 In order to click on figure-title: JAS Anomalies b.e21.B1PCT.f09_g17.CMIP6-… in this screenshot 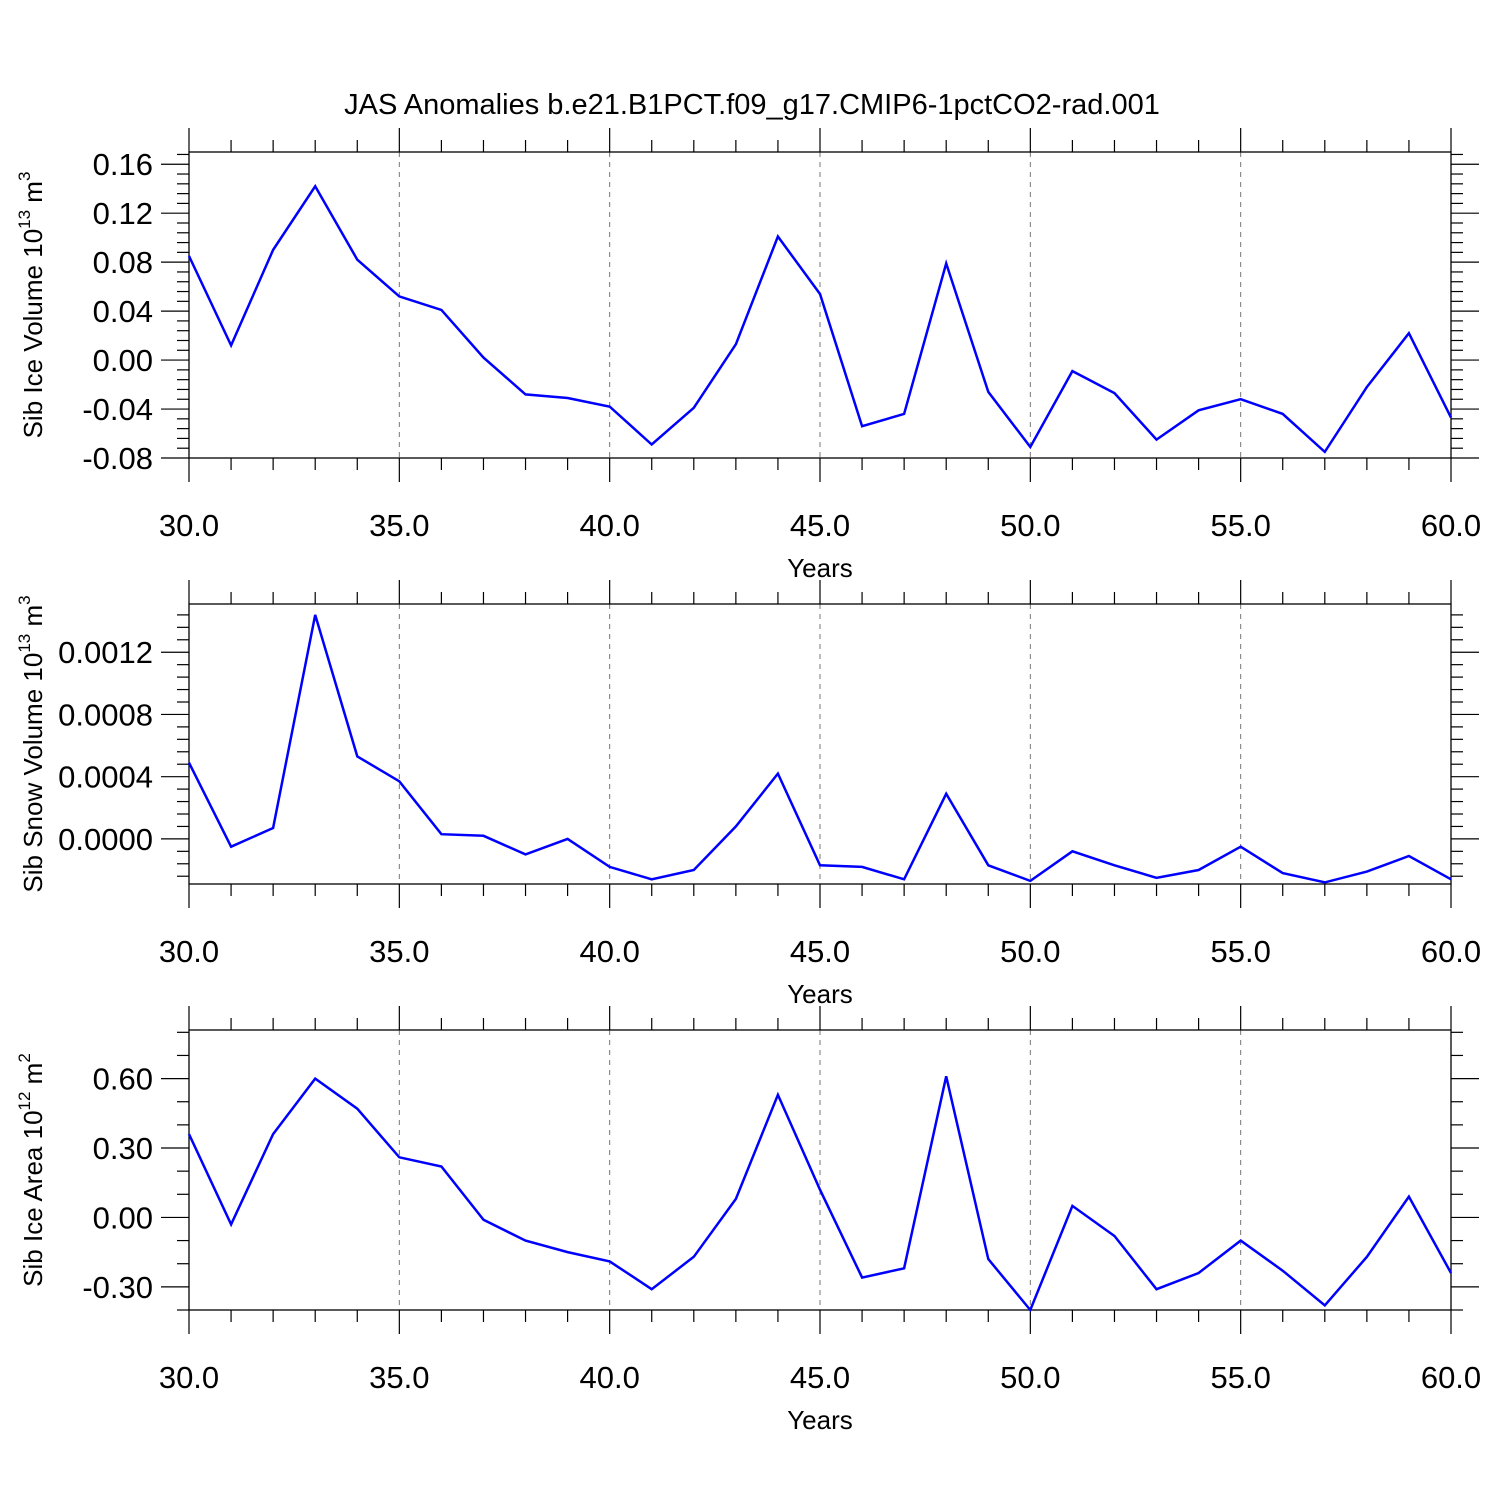, I will do `click(752, 105)`.